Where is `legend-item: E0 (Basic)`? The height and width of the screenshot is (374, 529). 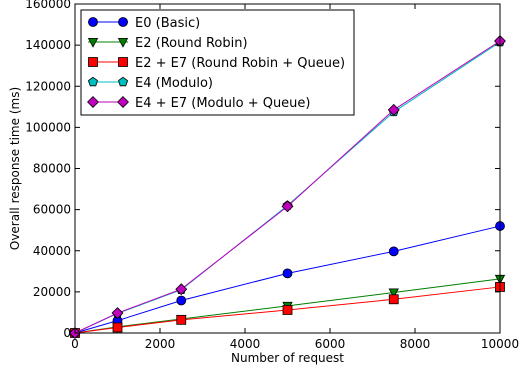 legend-item: E0 (Basic) is located at coordinates (144, 23).